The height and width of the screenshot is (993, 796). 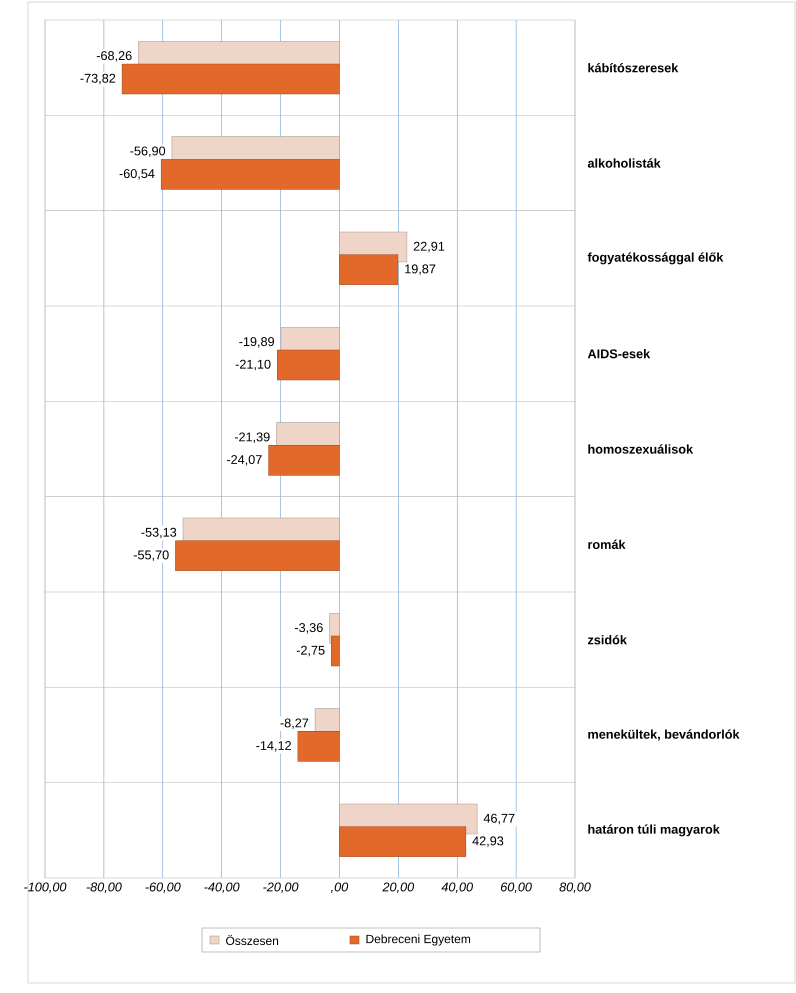 What do you see at coordinates (607, 545) in the screenshot?
I see `y-tick-label: romák` at bounding box center [607, 545].